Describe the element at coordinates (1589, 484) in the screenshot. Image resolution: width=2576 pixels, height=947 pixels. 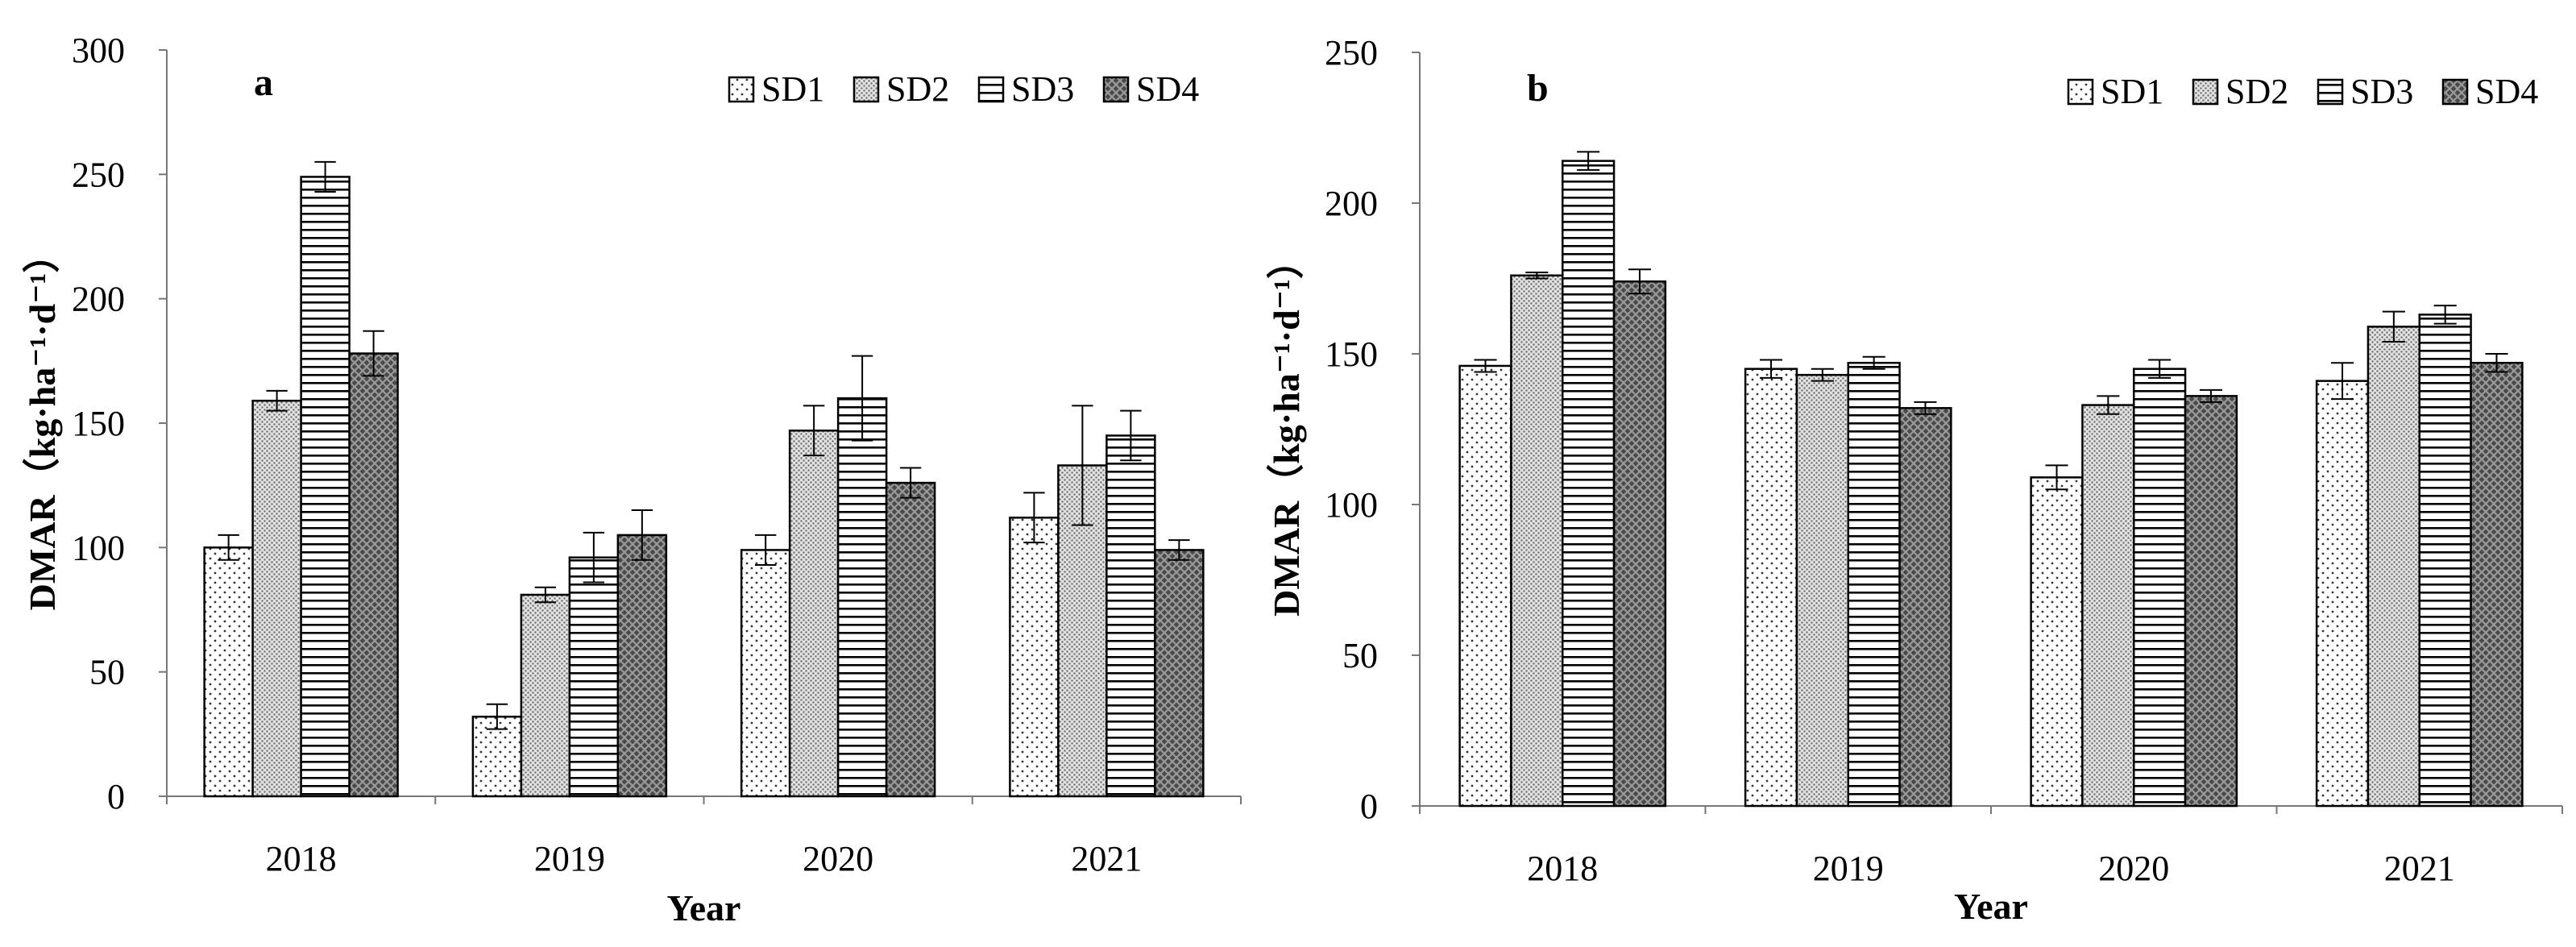
I see `bar-sd3-2018` at that location.